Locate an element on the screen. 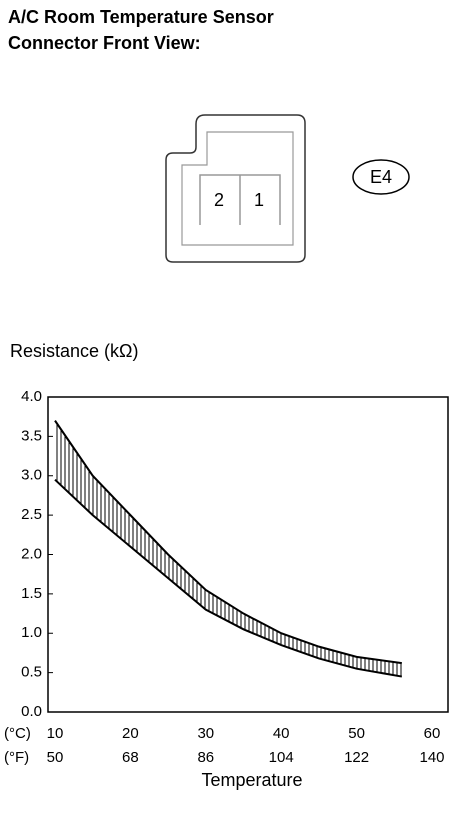 The image size is (474, 814). y-tick-label: 1.0 is located at coordinates (31, 632).